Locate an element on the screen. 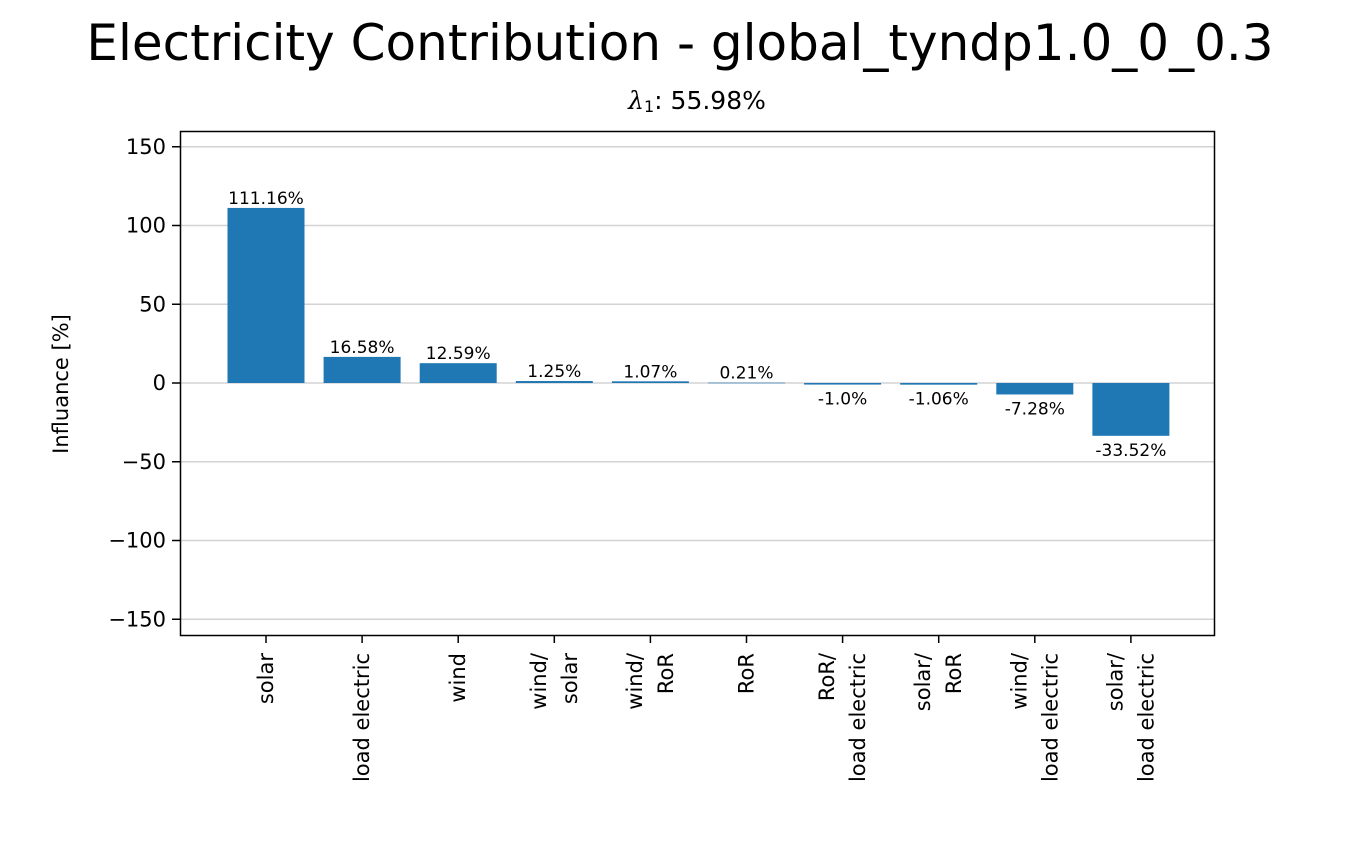  y-tick-label: 100 is located at coordinates (146, 226).